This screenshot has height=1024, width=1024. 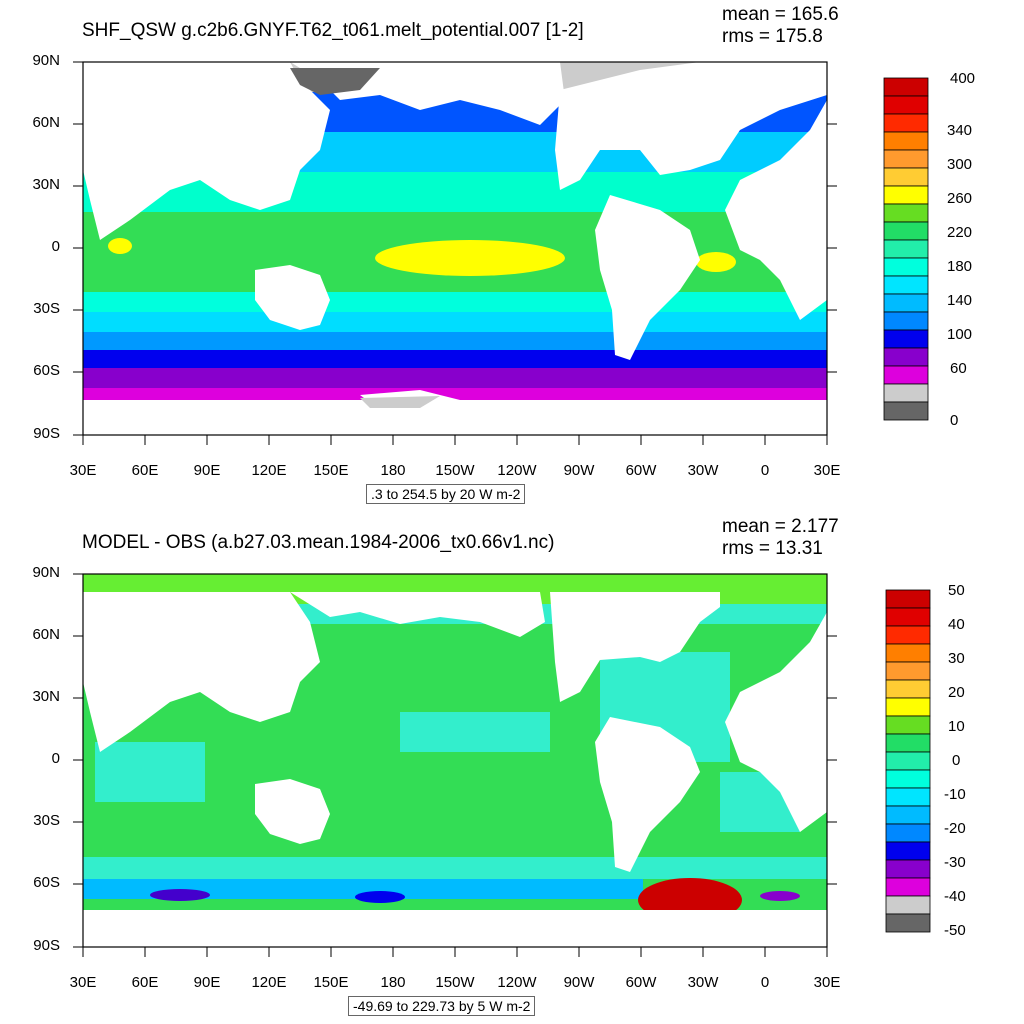 What do you see at coordinates (960, 334) in the screenshot?
I see `top-colorbar-label: 100` at bounding box center [960, 334].